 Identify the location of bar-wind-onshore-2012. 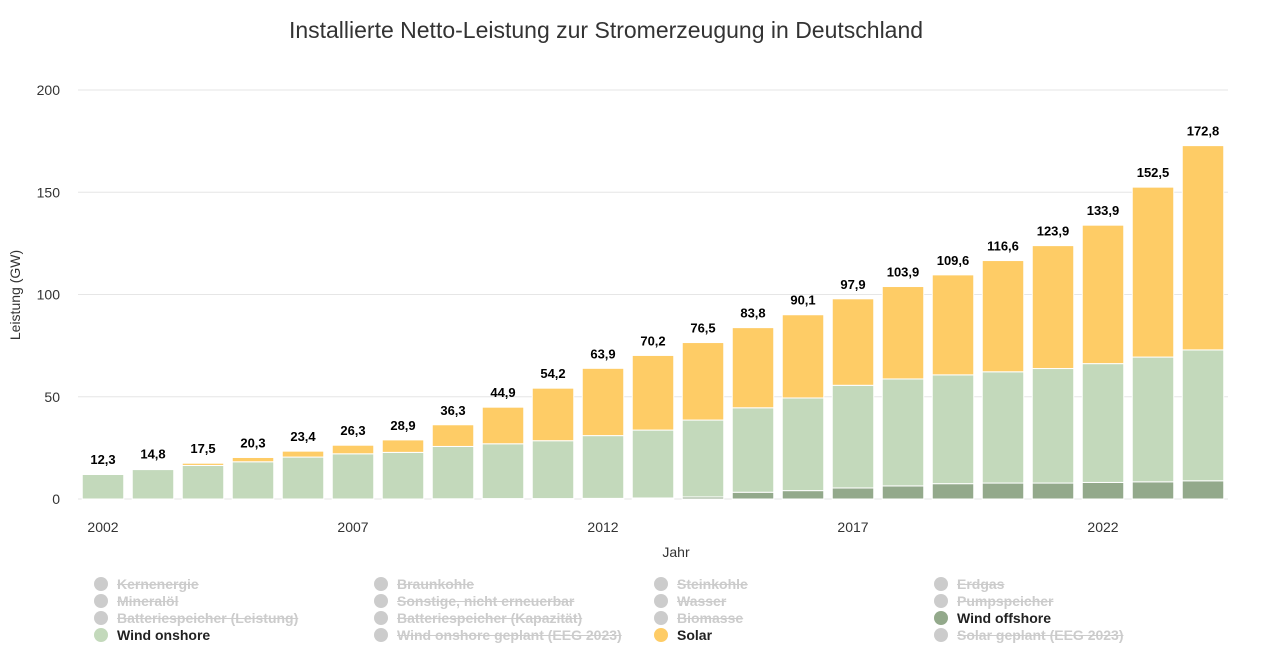
(603, 467).